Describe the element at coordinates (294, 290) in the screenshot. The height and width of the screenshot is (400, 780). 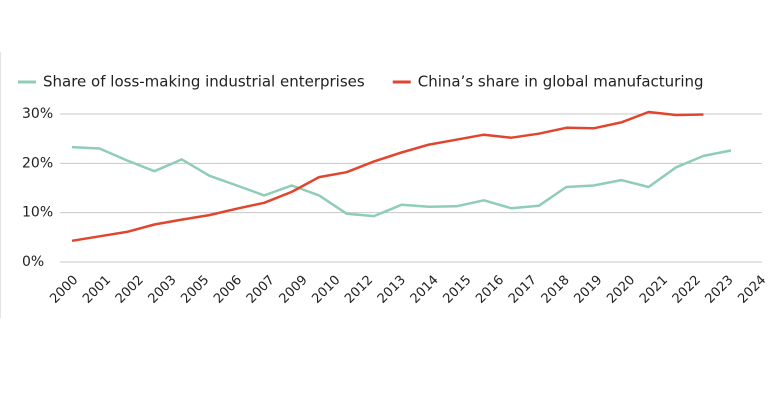
I see `x-tick-label: 2009` at that location.